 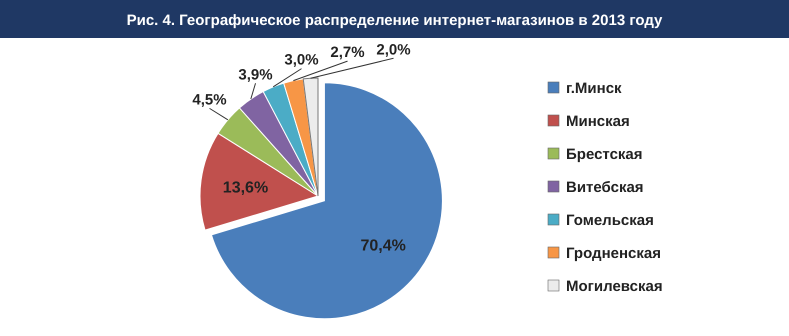 I want to click on data-label: 13,6%, so click(x=245, y=187).